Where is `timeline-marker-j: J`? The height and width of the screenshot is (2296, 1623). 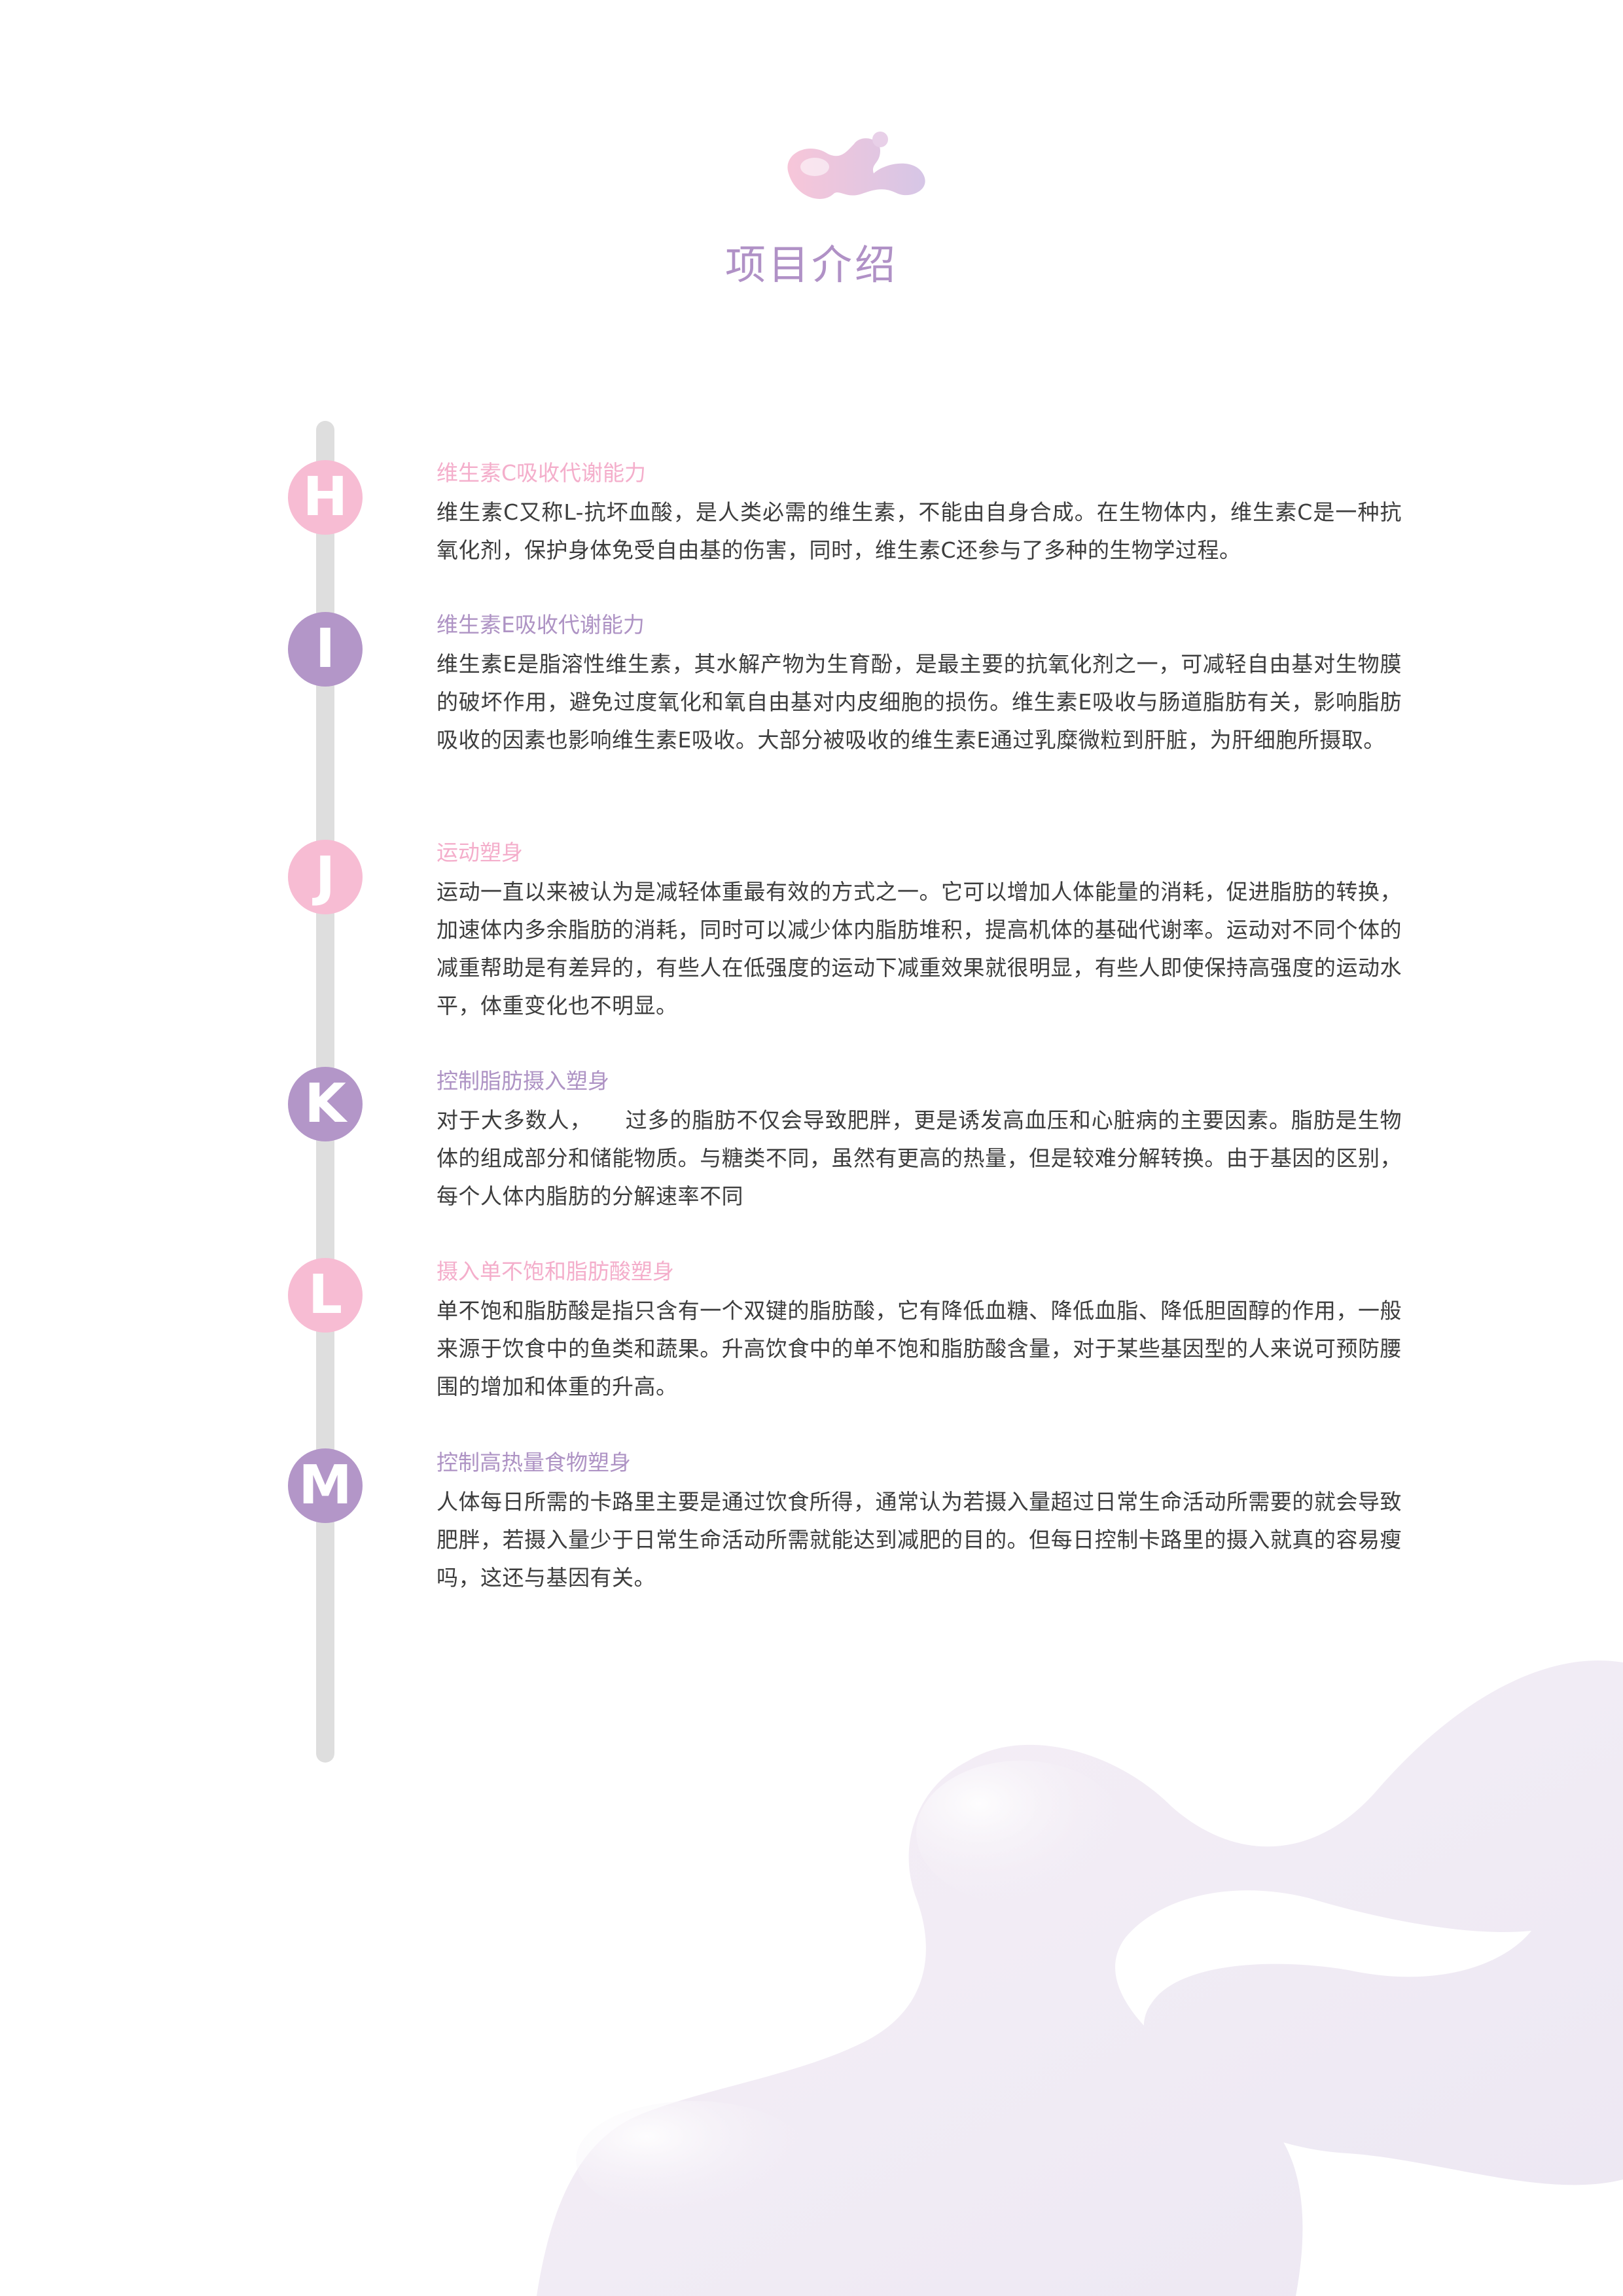
timeline-marker-j: J is located at coordinates (325, 877).